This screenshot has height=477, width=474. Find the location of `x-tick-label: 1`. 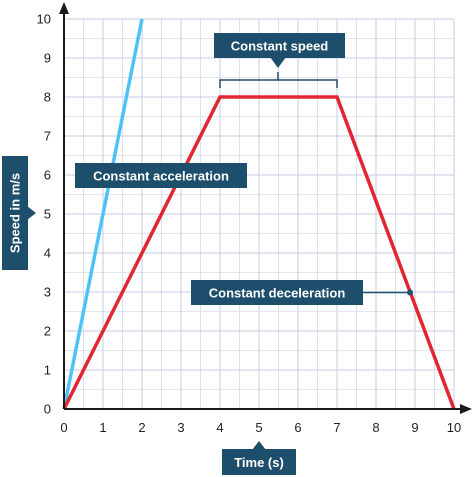

x-tick-label: 1 is located at coordinates (102, 427).